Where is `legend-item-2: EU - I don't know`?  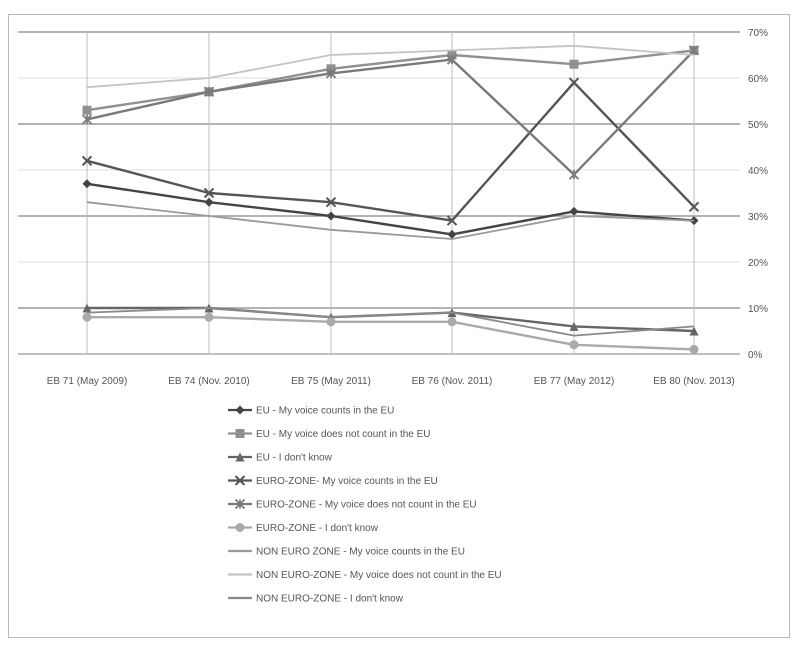
legend-item-2: EU - I don't know is located at coordinates (280, 458).